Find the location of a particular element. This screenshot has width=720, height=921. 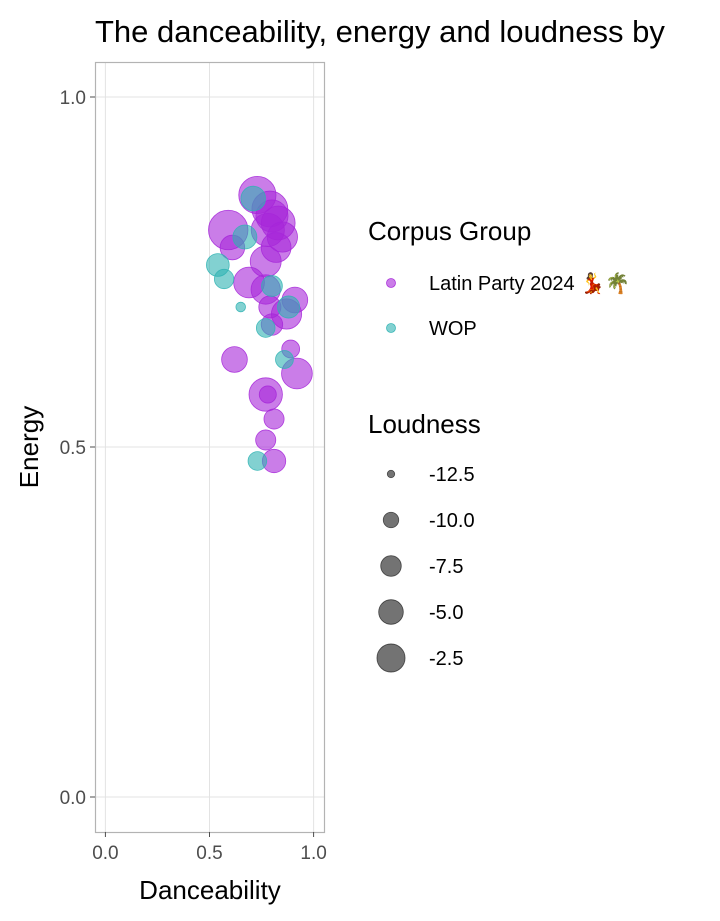

y-tick-label: 1.0 is located at coordinates (73, 98).